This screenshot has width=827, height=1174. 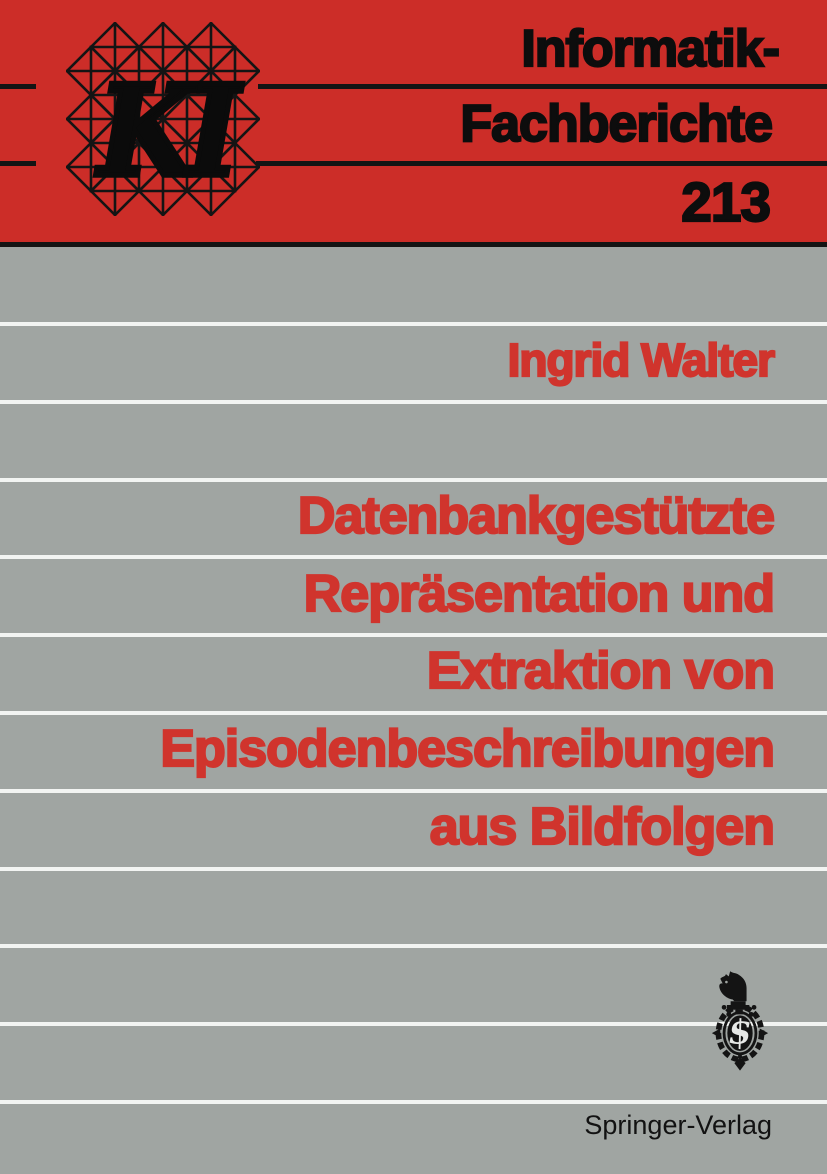 I want to click on volume-number: 213, so click(x=726, y=202).